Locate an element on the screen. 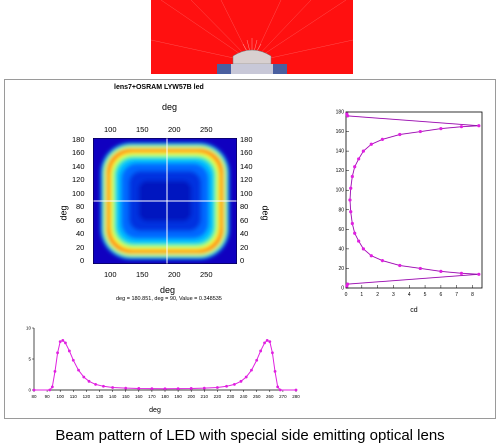 This screenshot has width=500, height=448. heatmap-bottom-tick: 250 is located at coordinates (206, 274).